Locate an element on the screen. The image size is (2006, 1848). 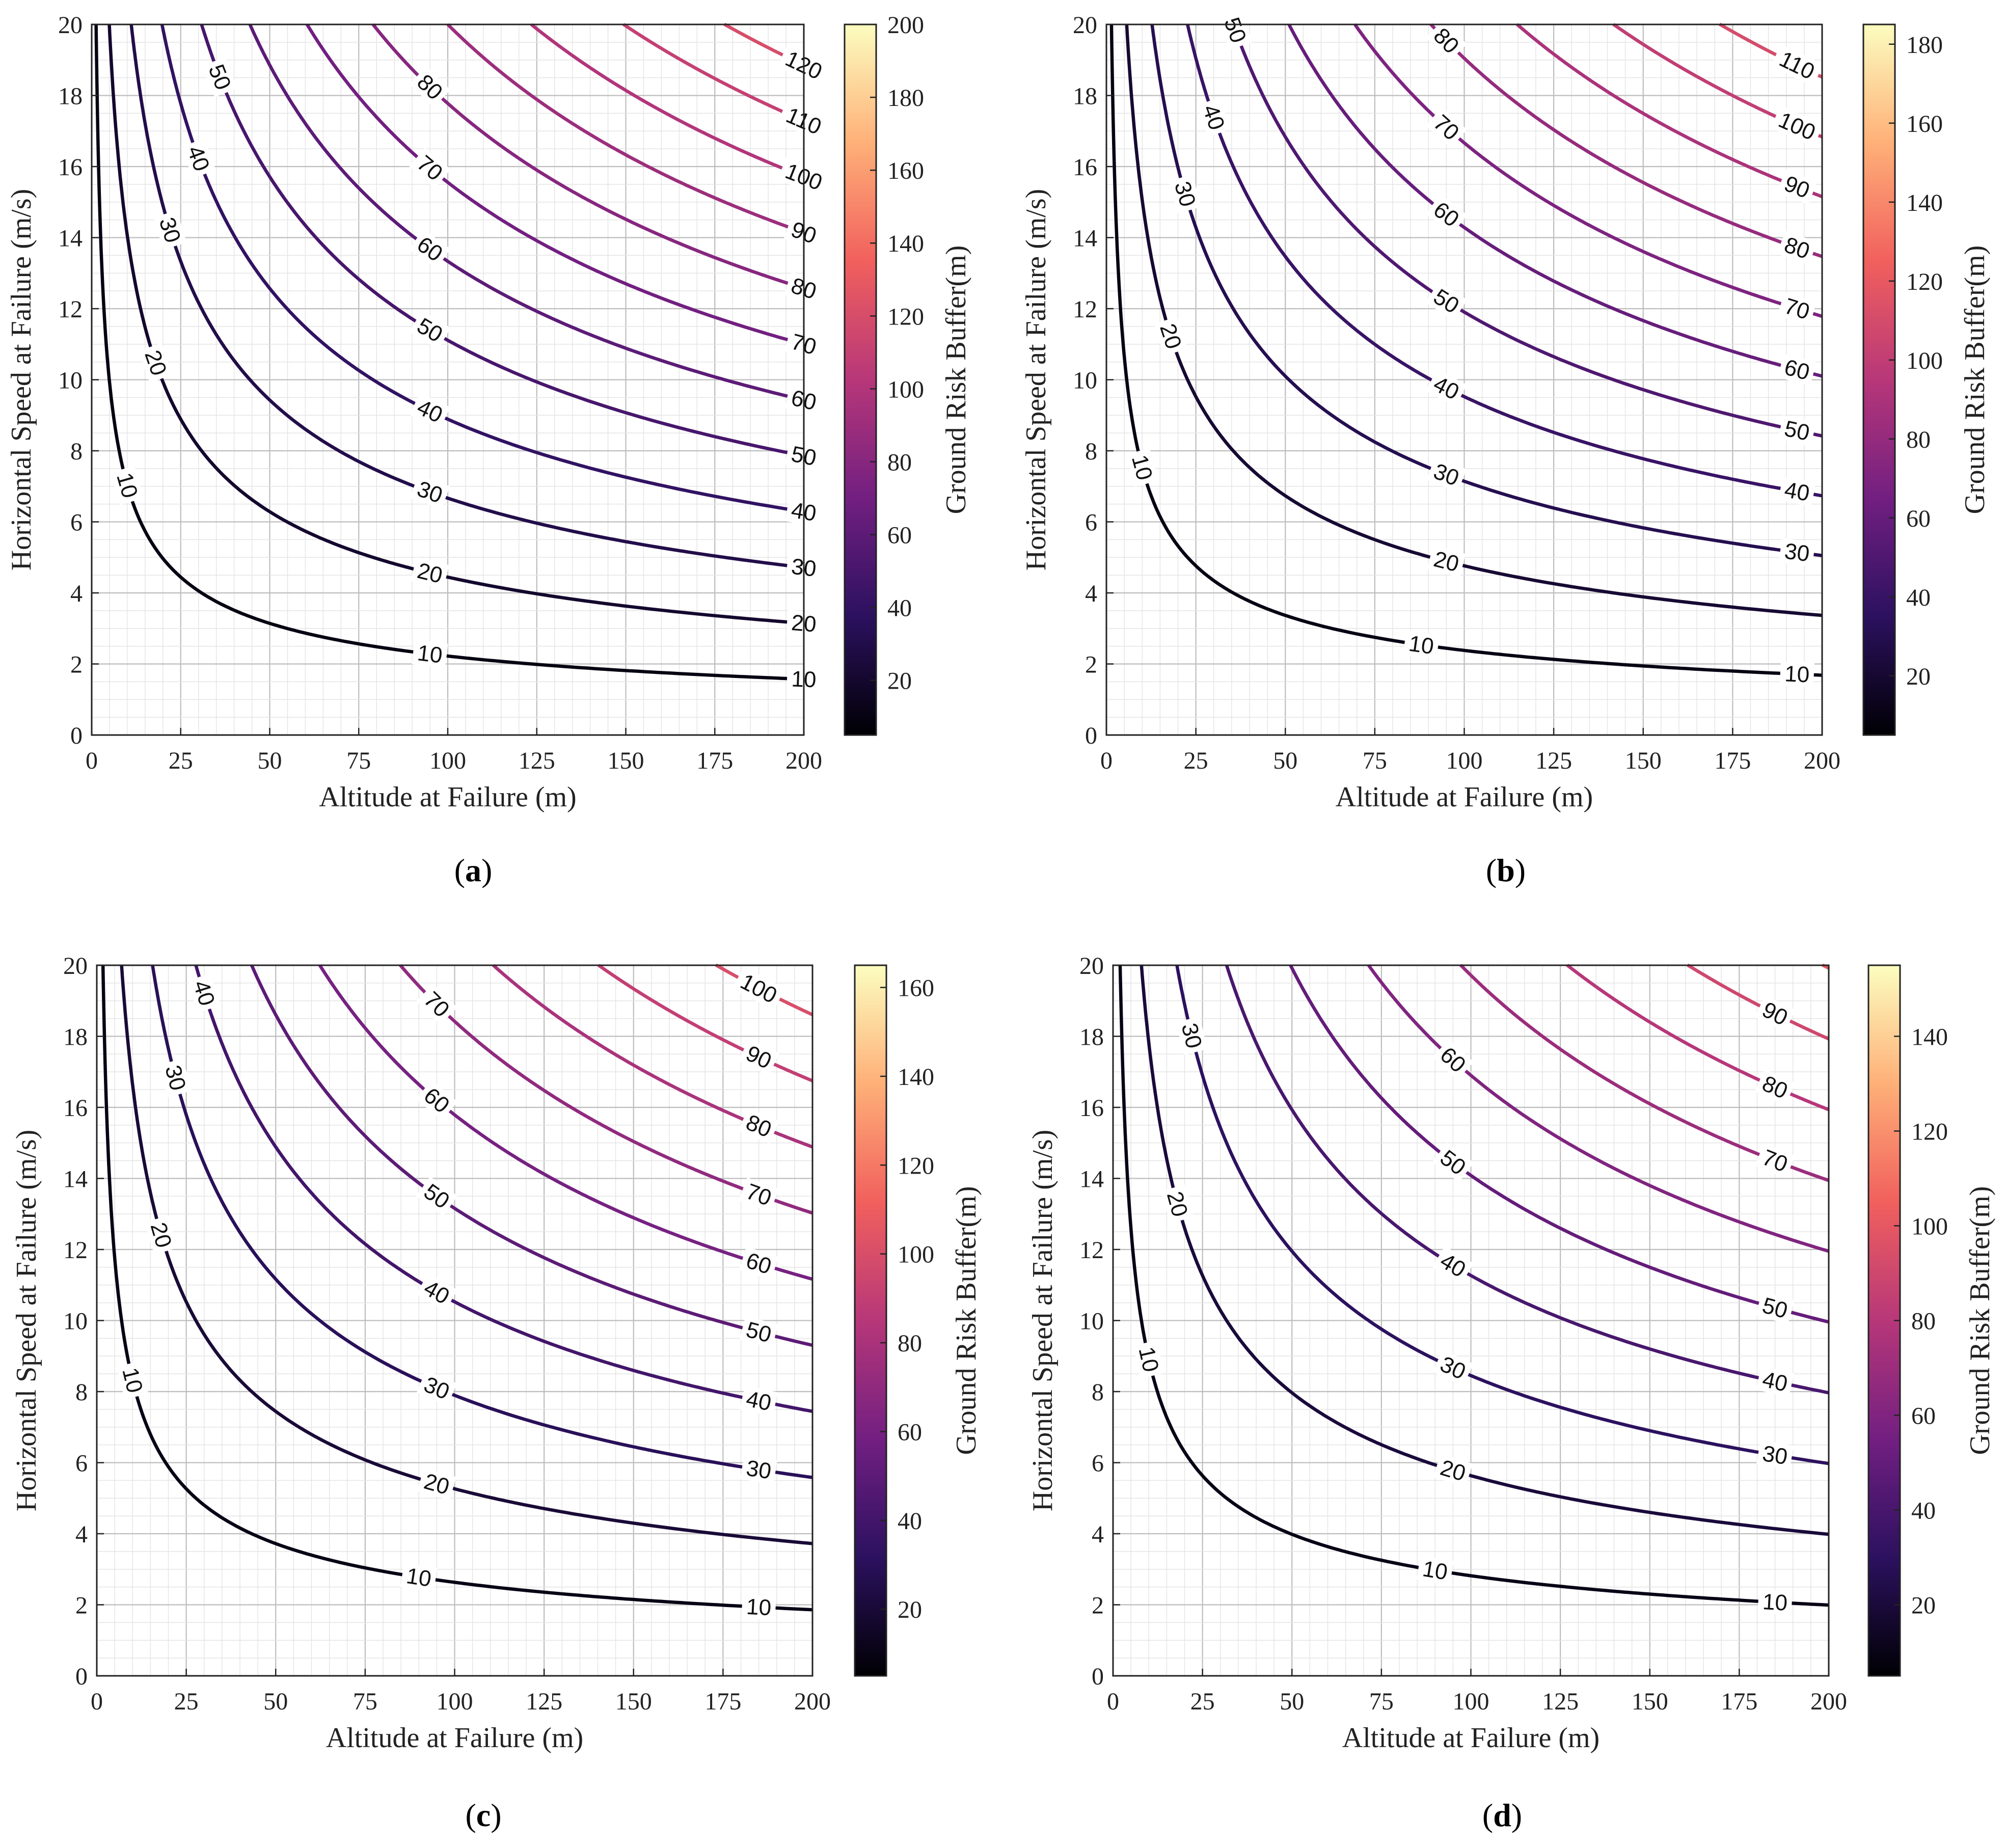
contour-label: 110 is located at coordinates (1797, 65).